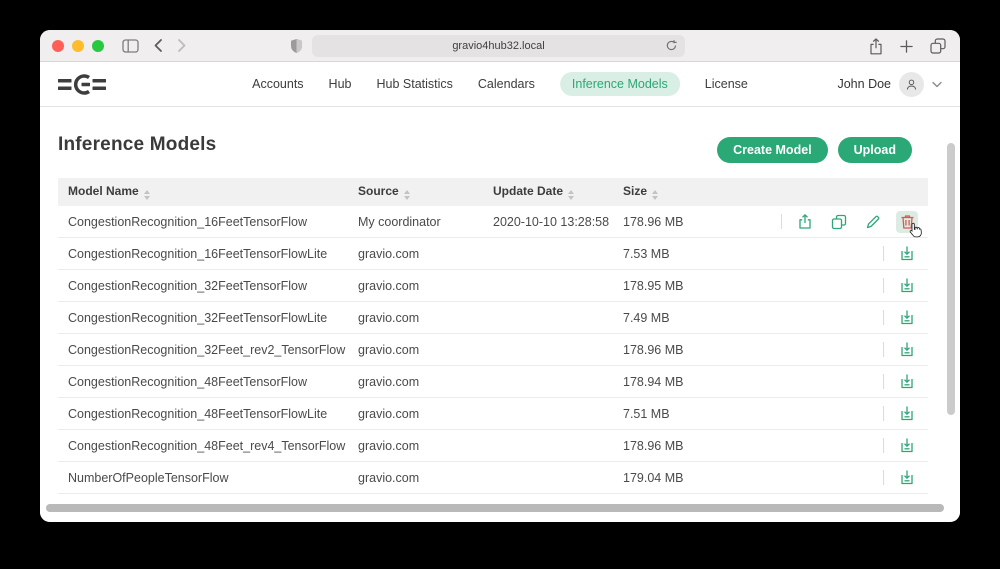 This screenshot has height=569, width=1000. What do you see at coordinates (425, 192) in the screenshot?
I see `column-header-source: Source` at bounding box center [425, 192].